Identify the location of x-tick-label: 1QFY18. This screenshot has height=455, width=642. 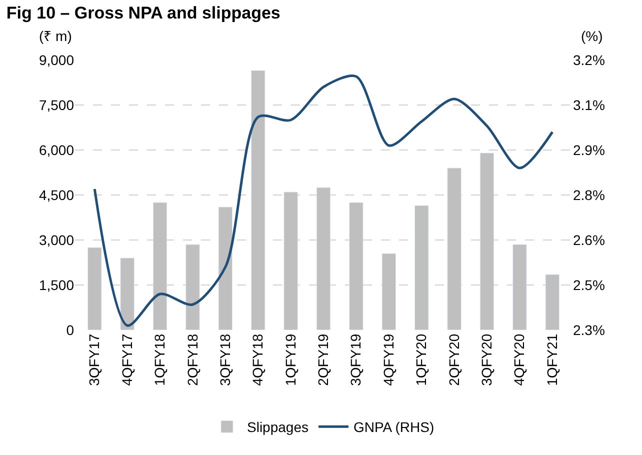
(160, 360).